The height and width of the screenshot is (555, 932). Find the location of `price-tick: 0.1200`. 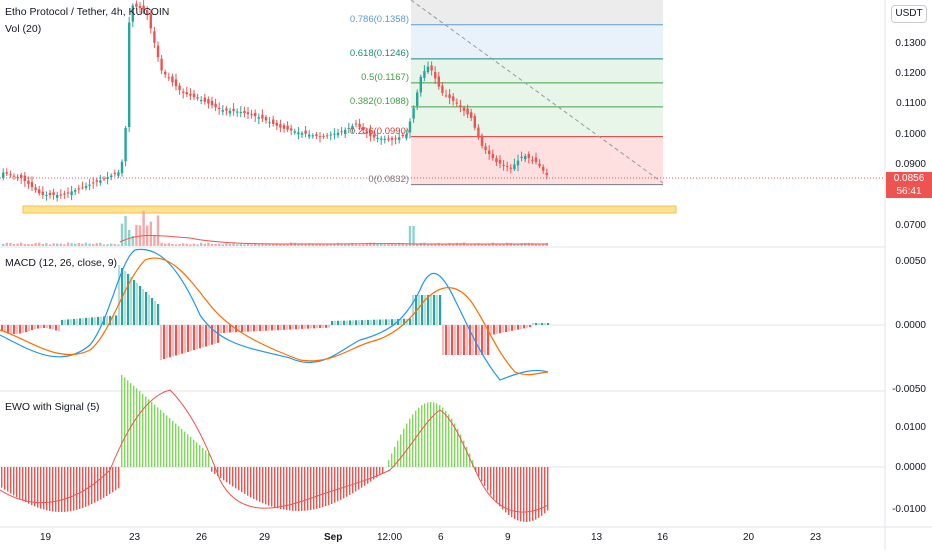

price-tick: 0.1200 is located at coordinates (910, 73).